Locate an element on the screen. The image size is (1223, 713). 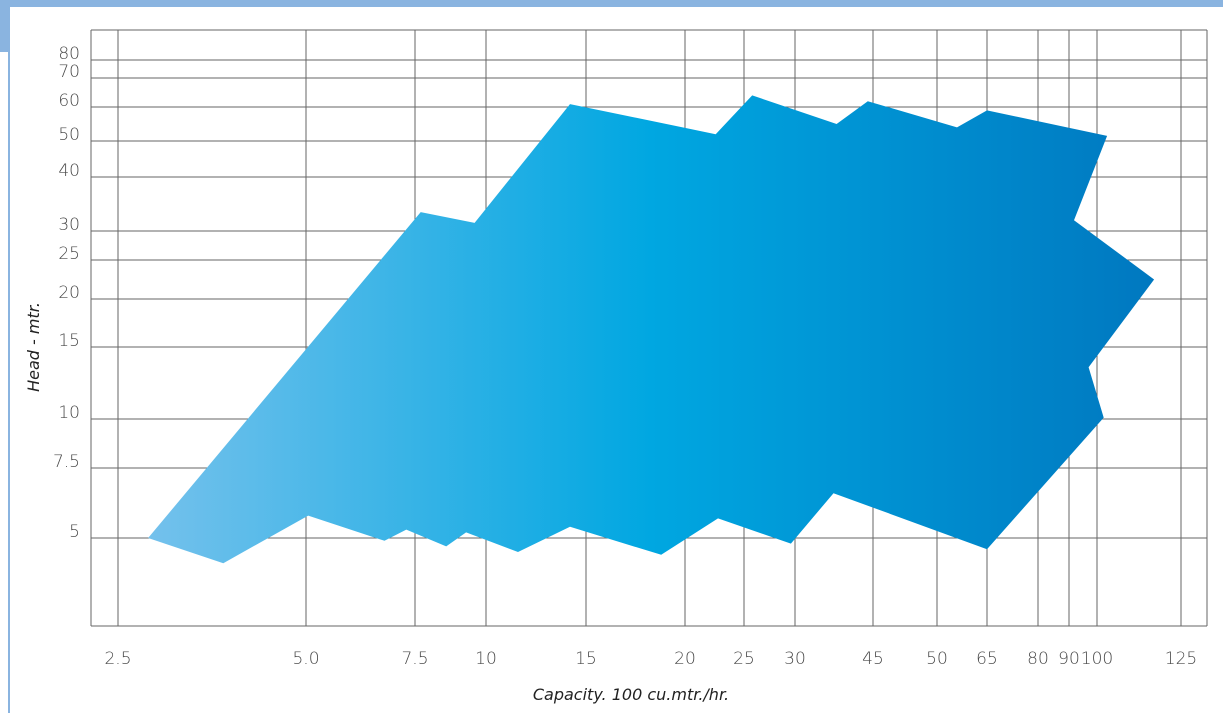
y-axis-title: Head - mtr. is located at coordinates (33, 347).